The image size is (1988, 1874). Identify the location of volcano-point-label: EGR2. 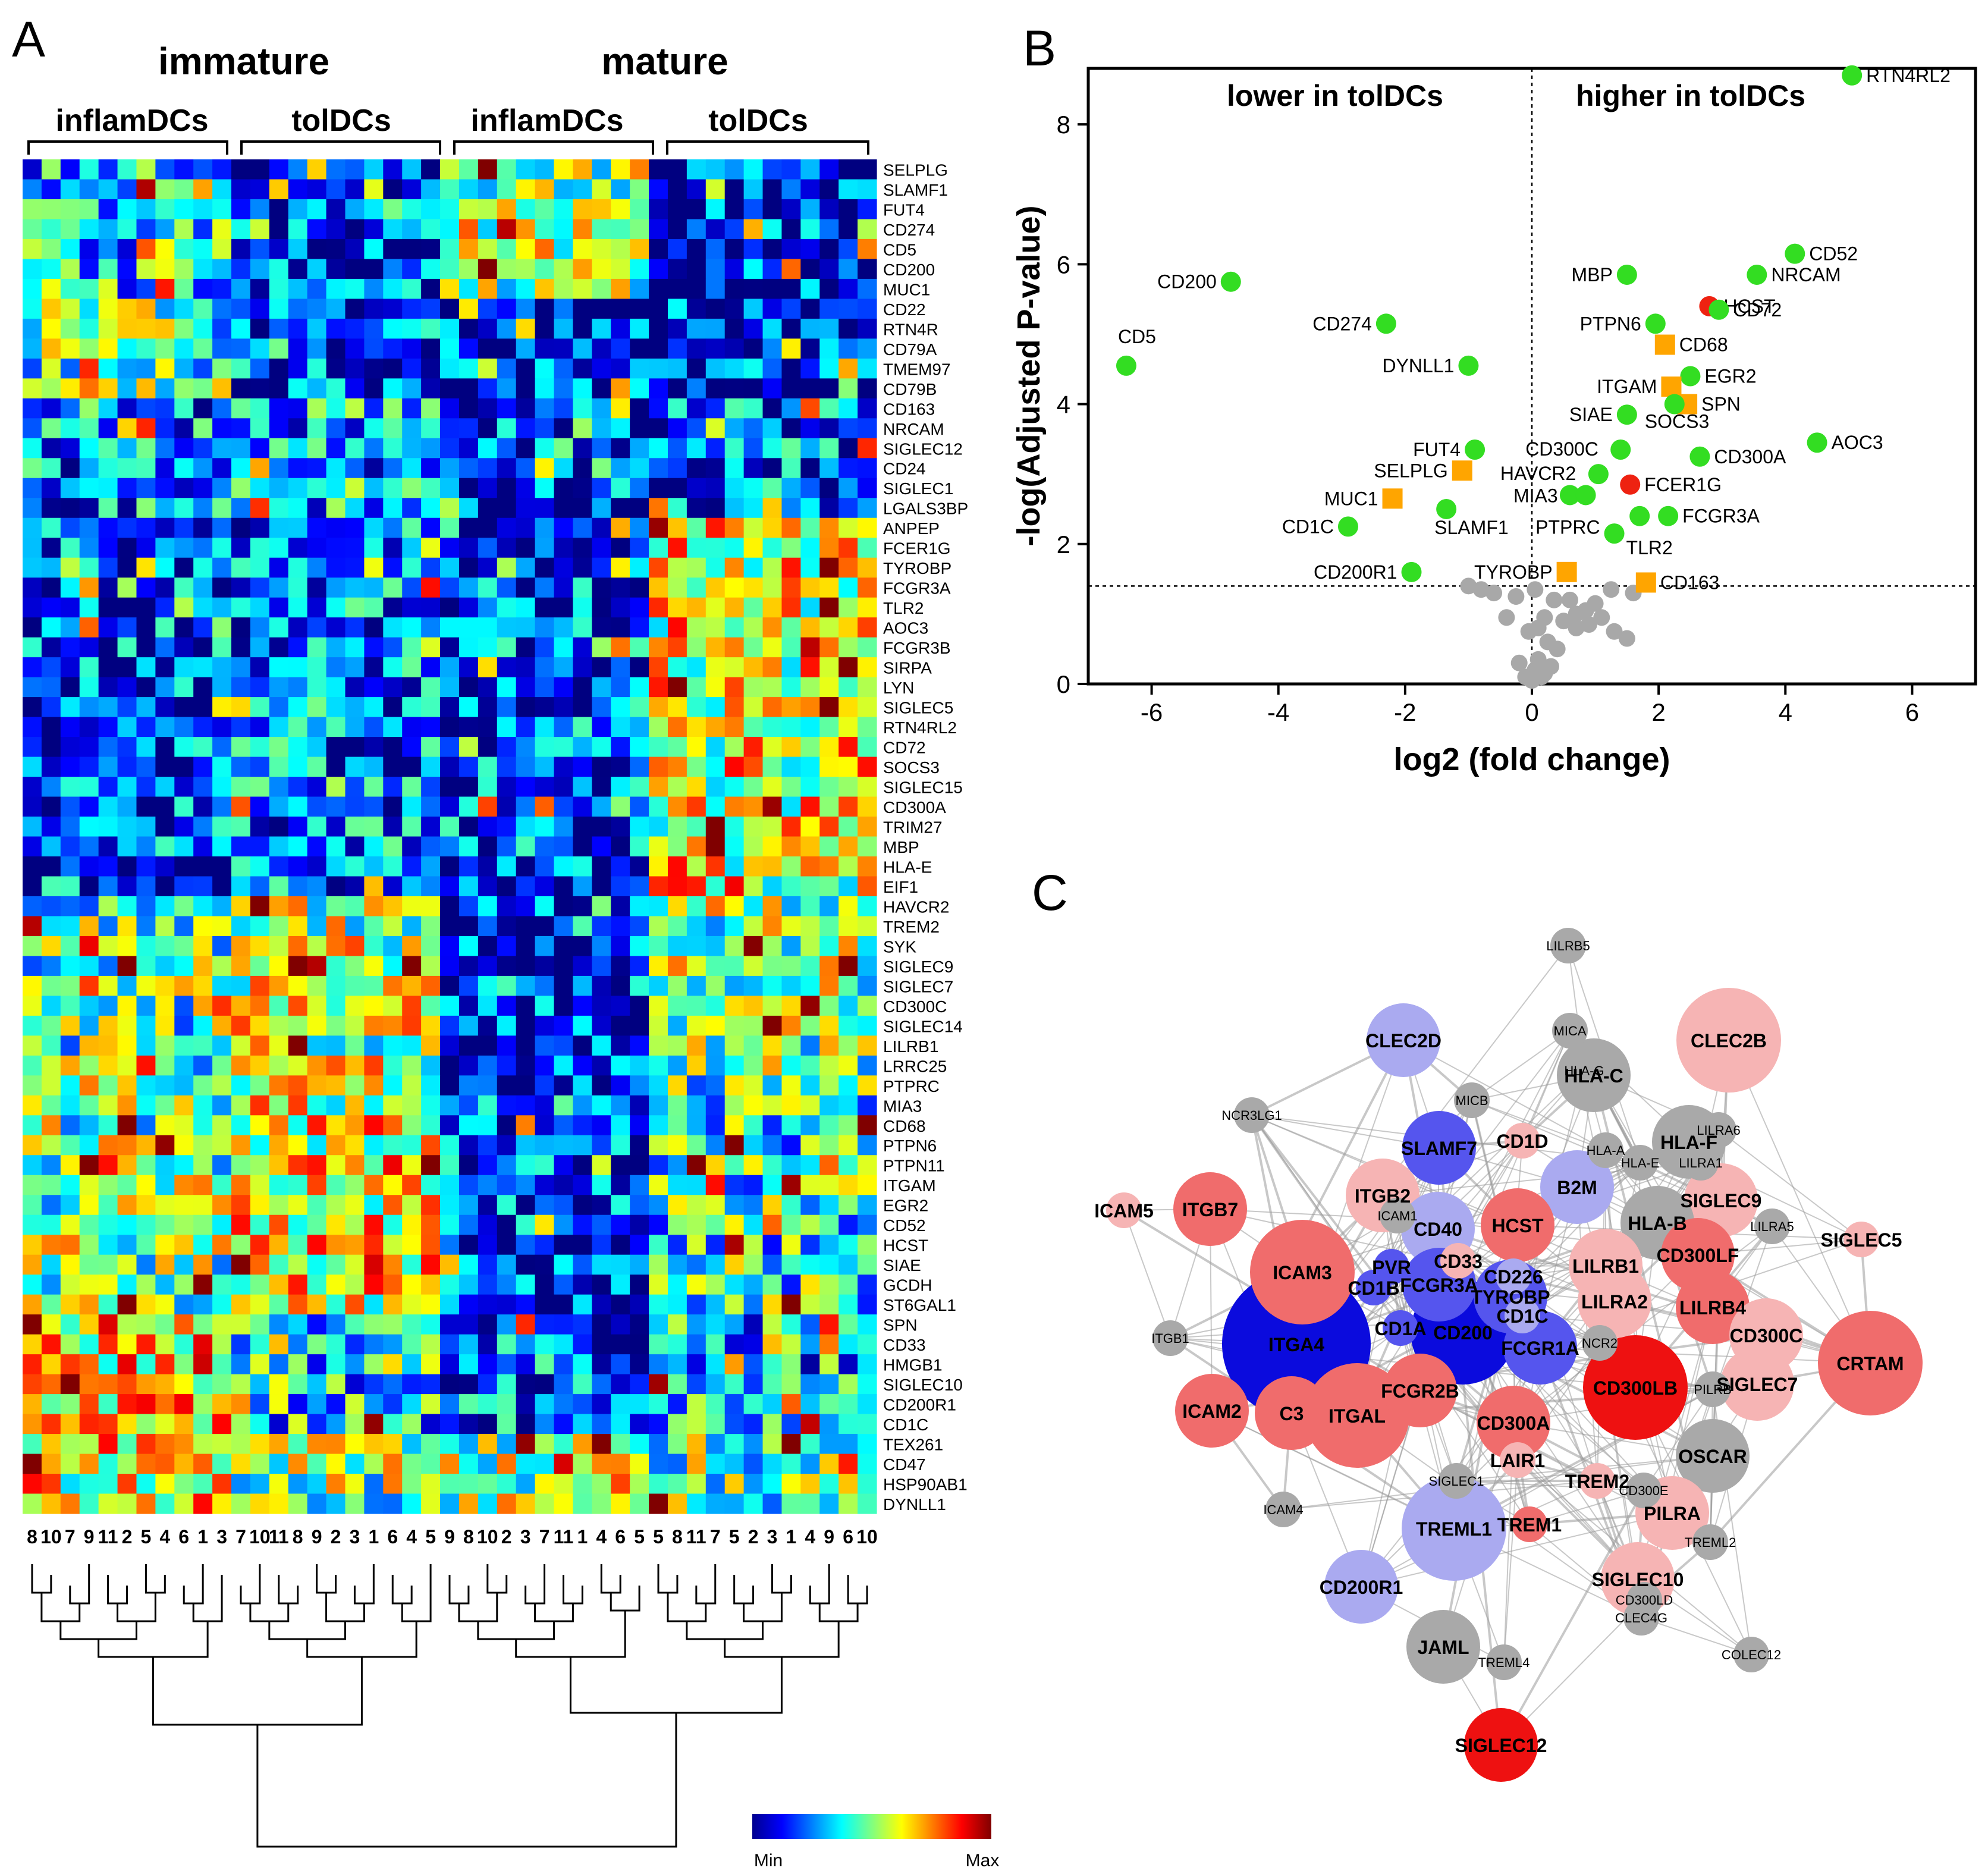
(1730, 376).